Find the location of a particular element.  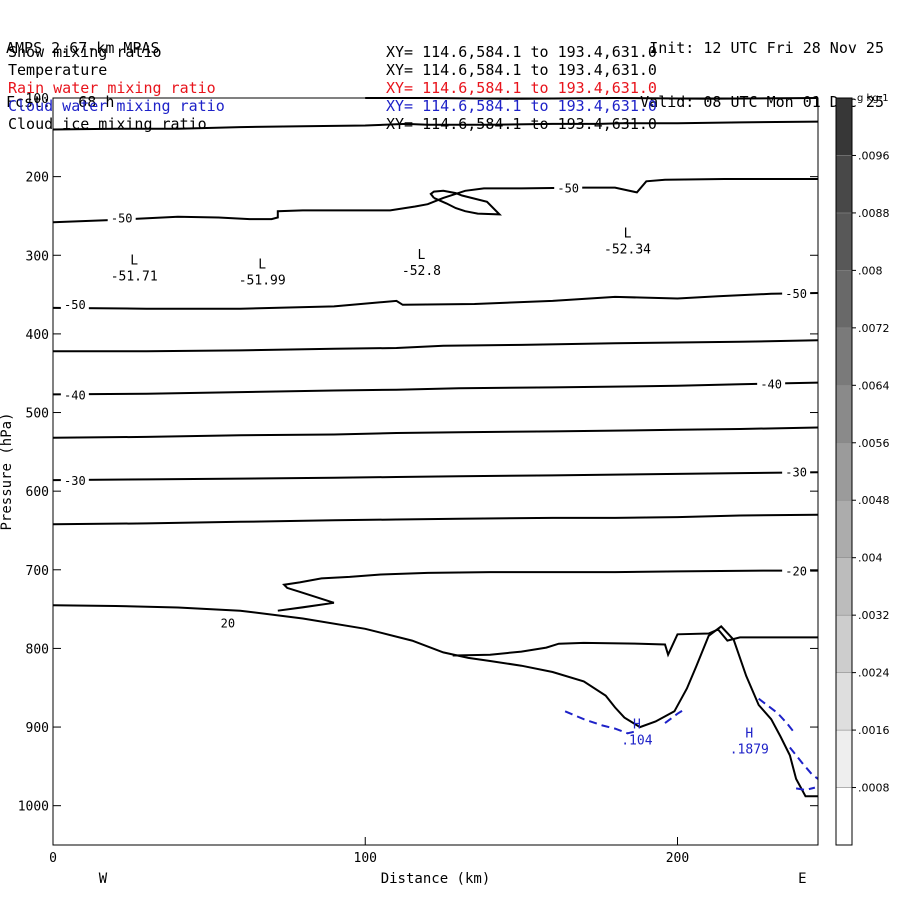

colorbar-frame is located at coordinates (844, 471).